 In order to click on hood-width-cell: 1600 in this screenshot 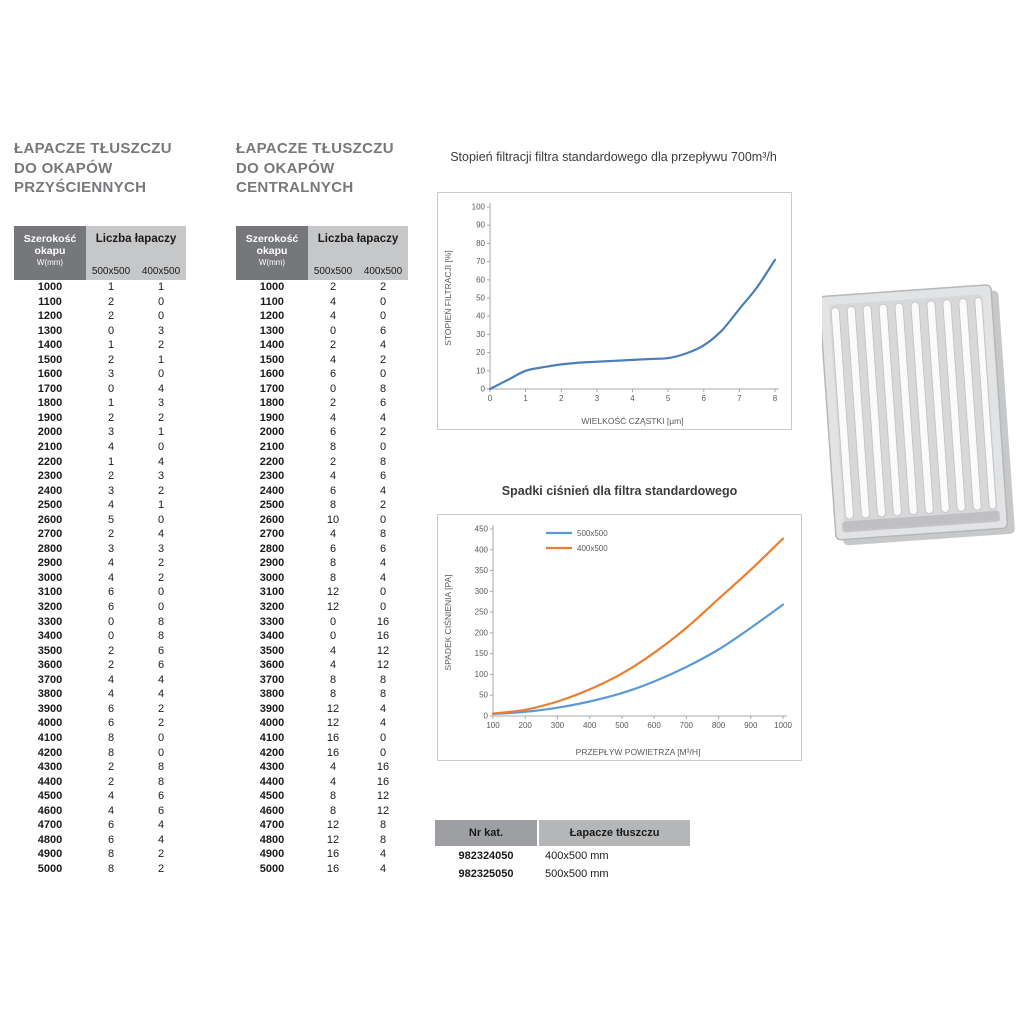, I will do `click(272, 374)`.